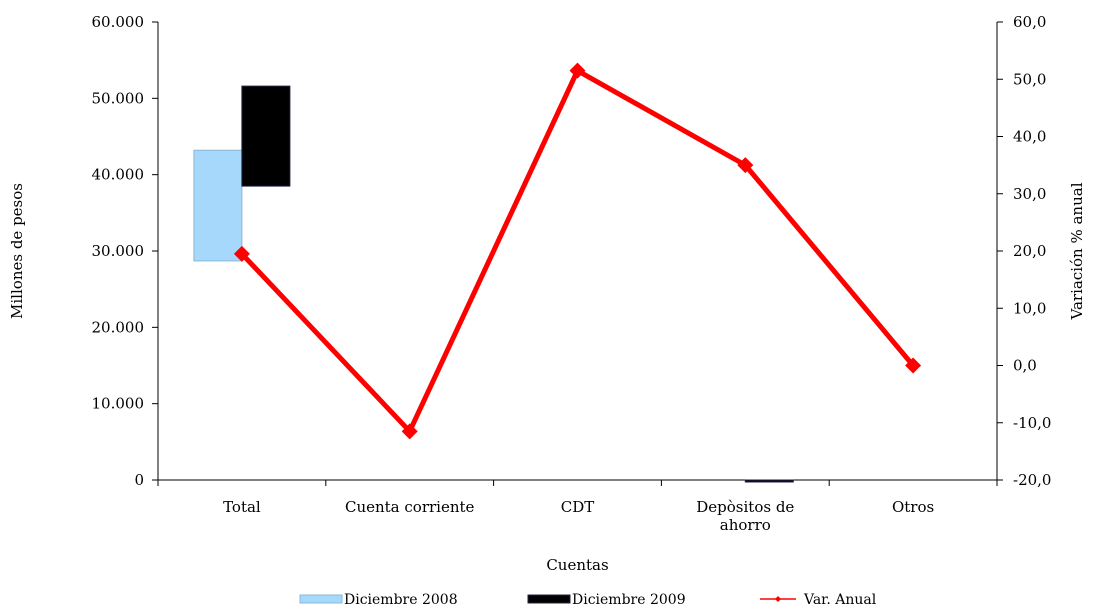  What do you see at coordinates (118, 175) in the screenshot?
I see `y-left-tick-label: 40.000` at bounding box center [118, 175].